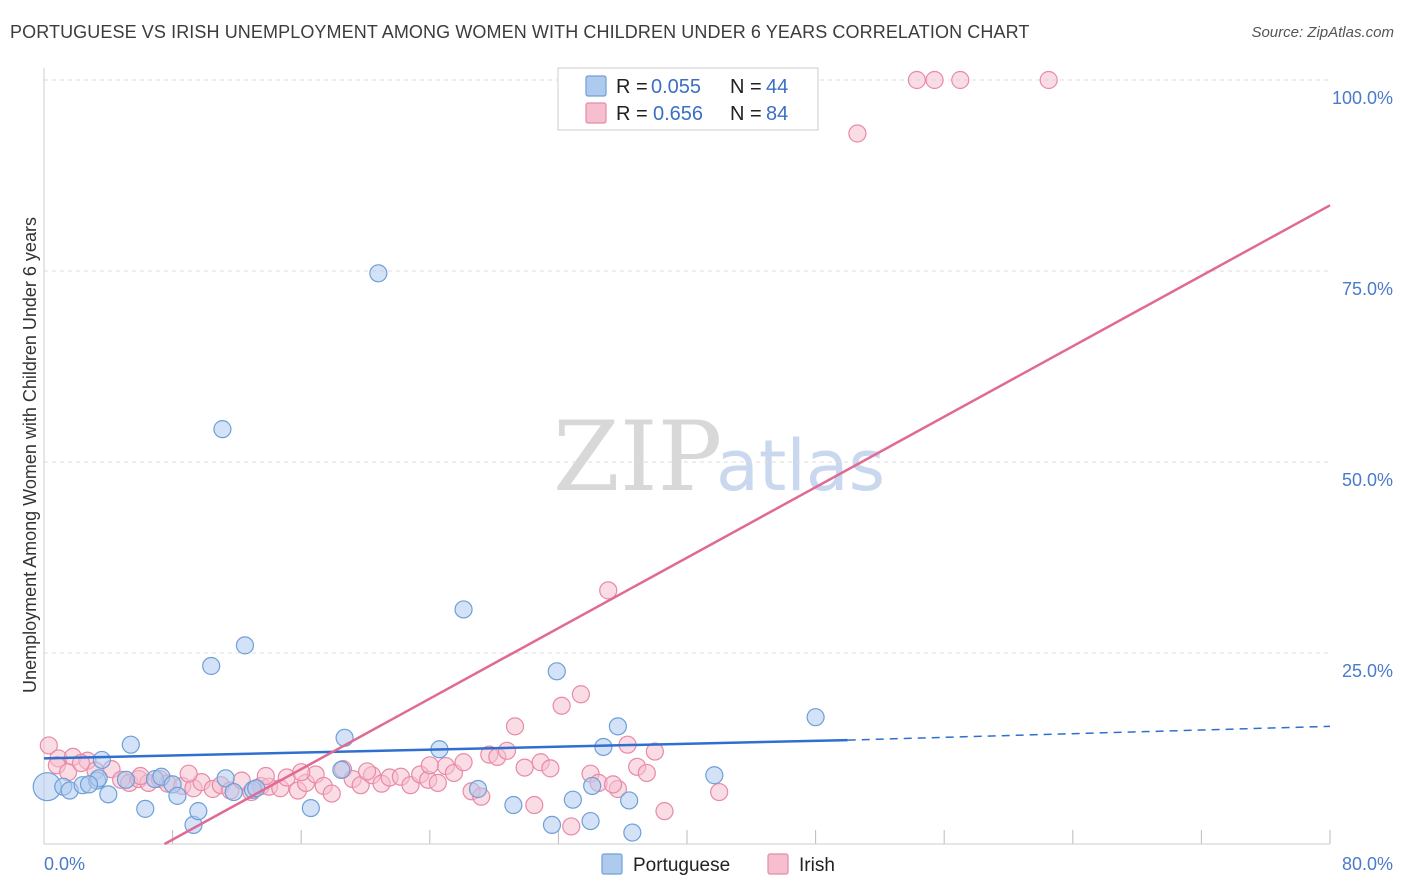 This screenshot has height=892, width=1406. Describe the element at coordinates (1322, 32) in the screenshot. I see `chart-source: Source: ZipAtlas.com` at that location.